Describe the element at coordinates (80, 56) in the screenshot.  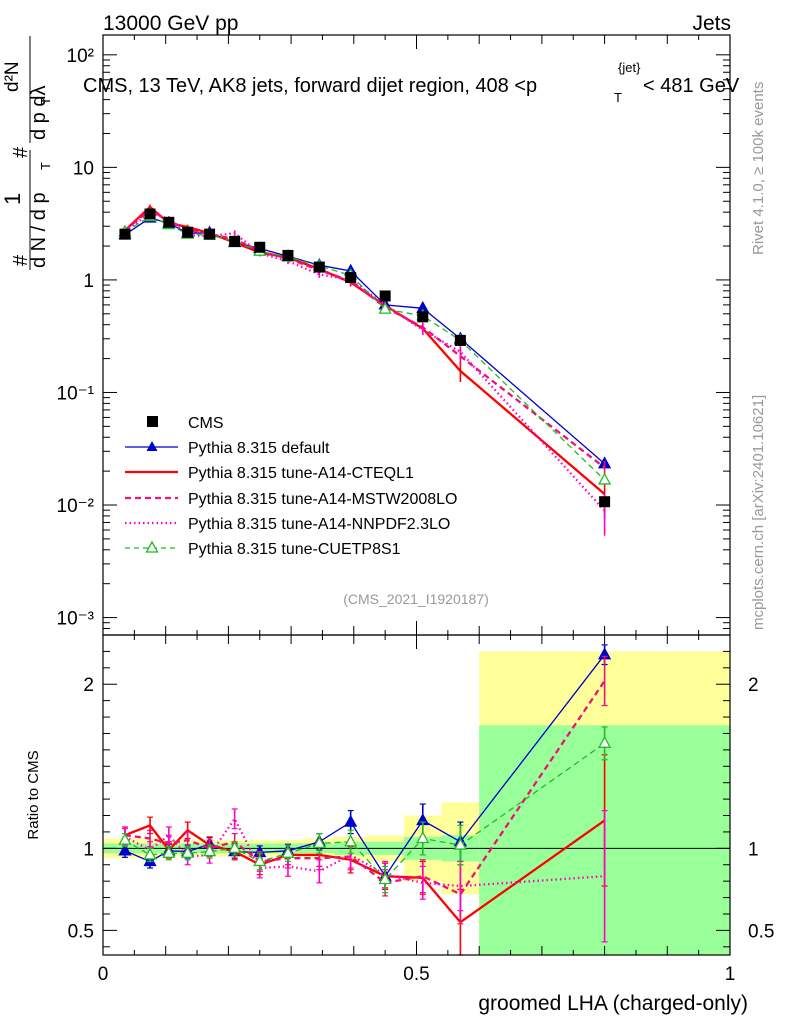
I see `y-tick-label: 10²` at that location.